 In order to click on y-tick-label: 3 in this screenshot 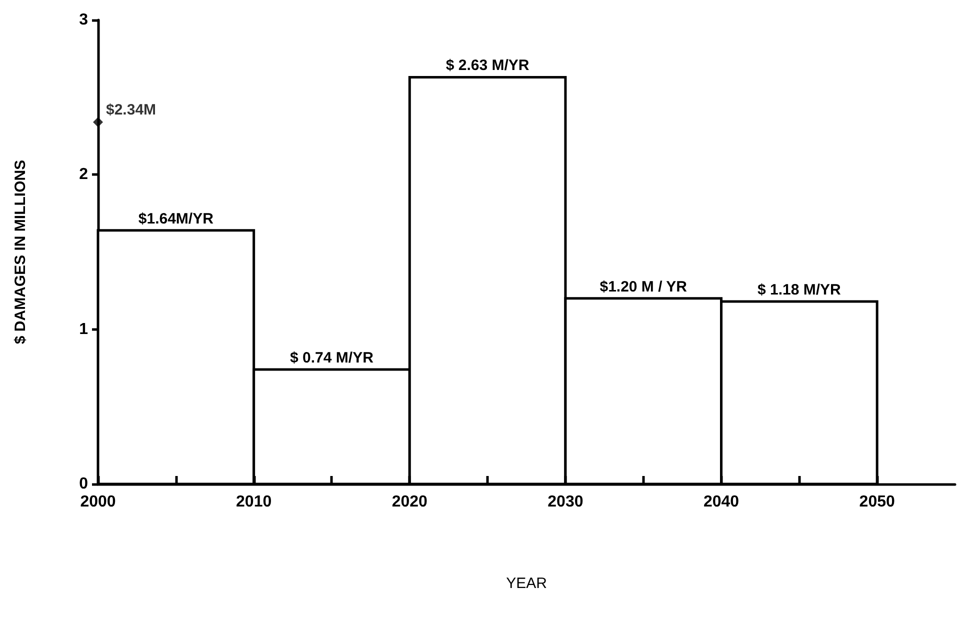, I will do `click(83, 20)`.